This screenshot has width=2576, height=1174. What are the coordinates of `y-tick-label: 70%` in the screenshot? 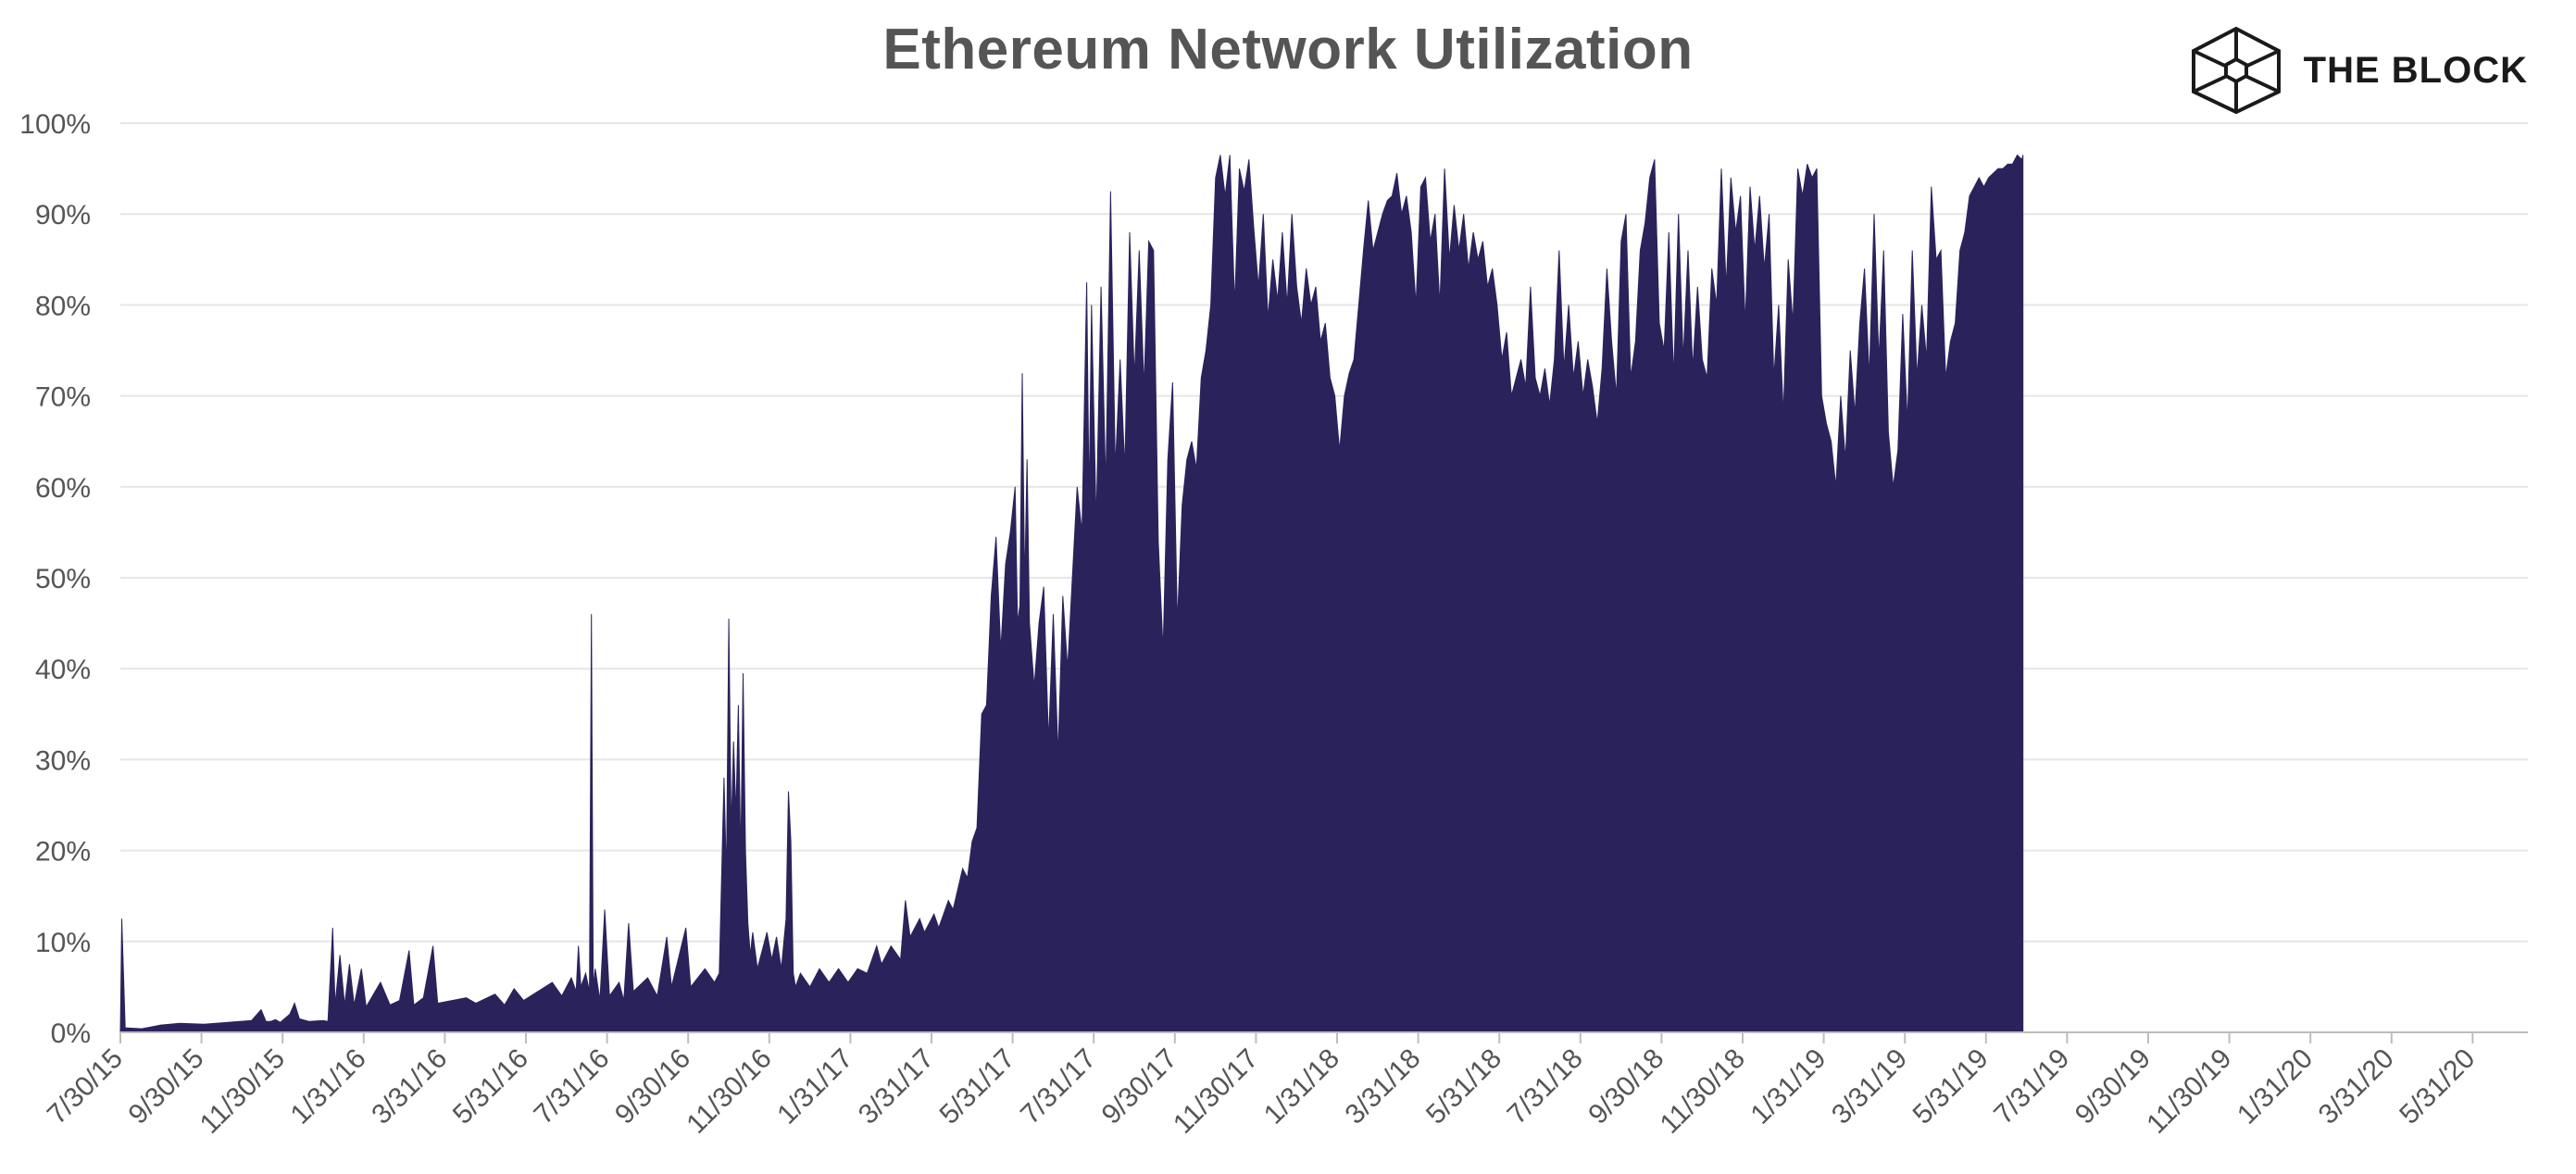 It's located at (63, 397).